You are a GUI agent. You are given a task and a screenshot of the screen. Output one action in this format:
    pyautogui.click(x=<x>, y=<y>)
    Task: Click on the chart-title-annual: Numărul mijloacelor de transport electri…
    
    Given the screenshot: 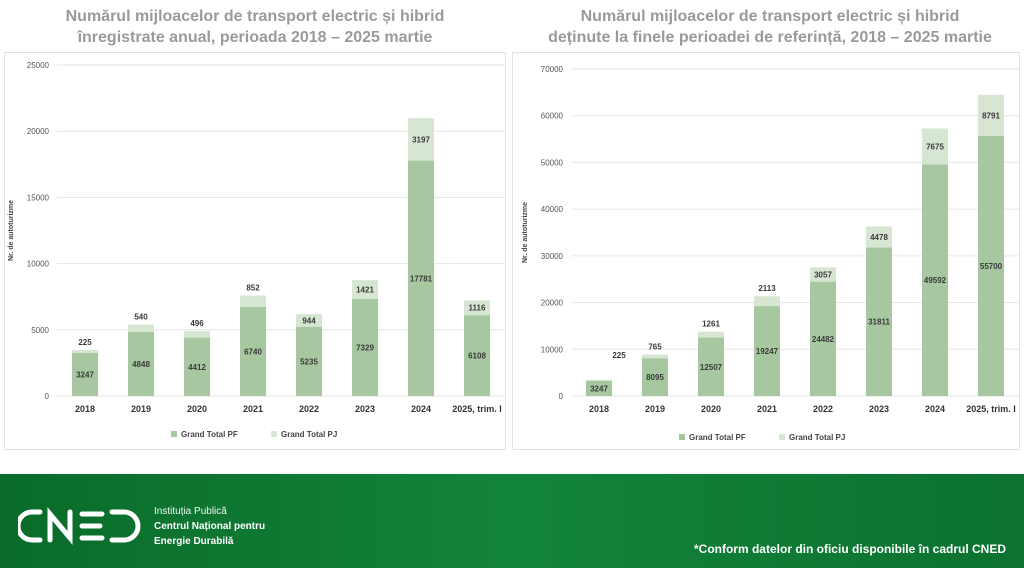 What is the action you would take?
    pyautogui.click(x=255, y=27)
    